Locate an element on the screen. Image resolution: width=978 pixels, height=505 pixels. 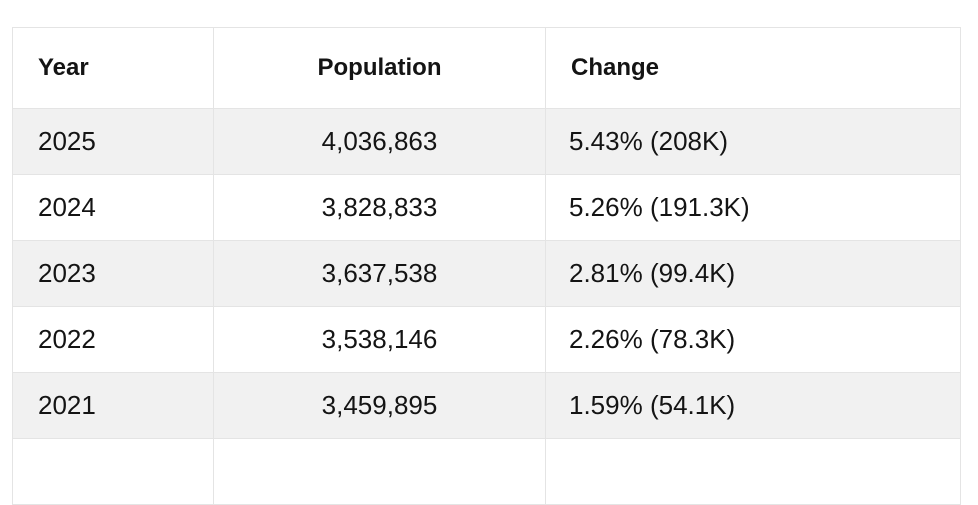
cell-population: 4,036,863 is located at coordinates (379, 141).